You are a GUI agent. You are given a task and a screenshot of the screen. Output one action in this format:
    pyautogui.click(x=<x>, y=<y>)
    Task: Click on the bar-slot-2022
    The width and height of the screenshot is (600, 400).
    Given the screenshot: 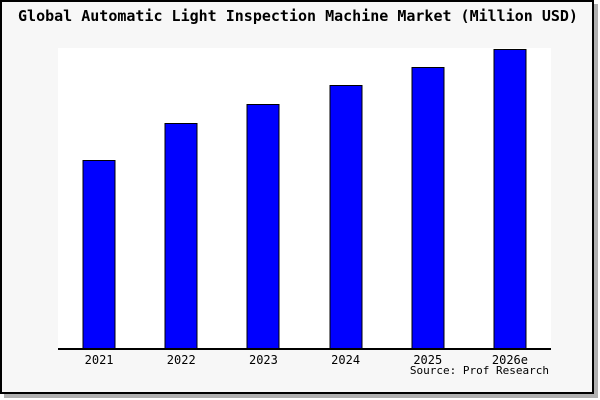 What is the action you would take?
    pyautogui.click(x=181, y=198)
    